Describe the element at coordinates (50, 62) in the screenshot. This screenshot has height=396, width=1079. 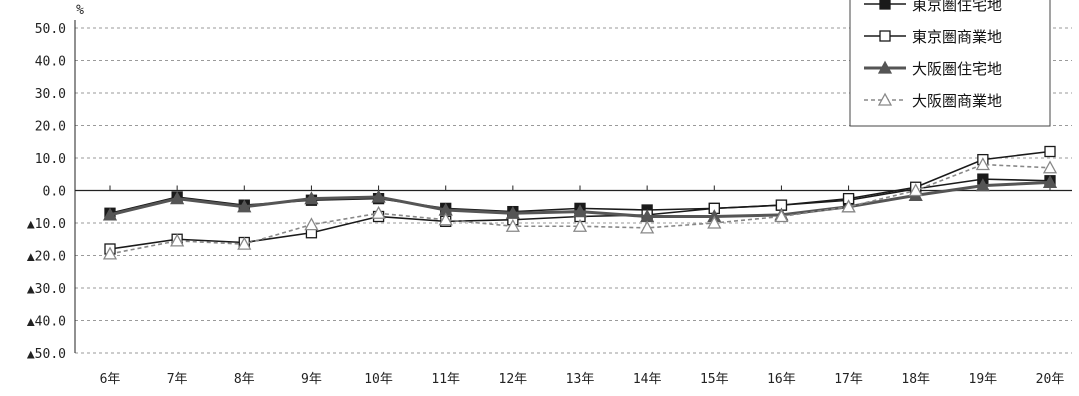
I see `y-tick-label: 40.0` at that location.